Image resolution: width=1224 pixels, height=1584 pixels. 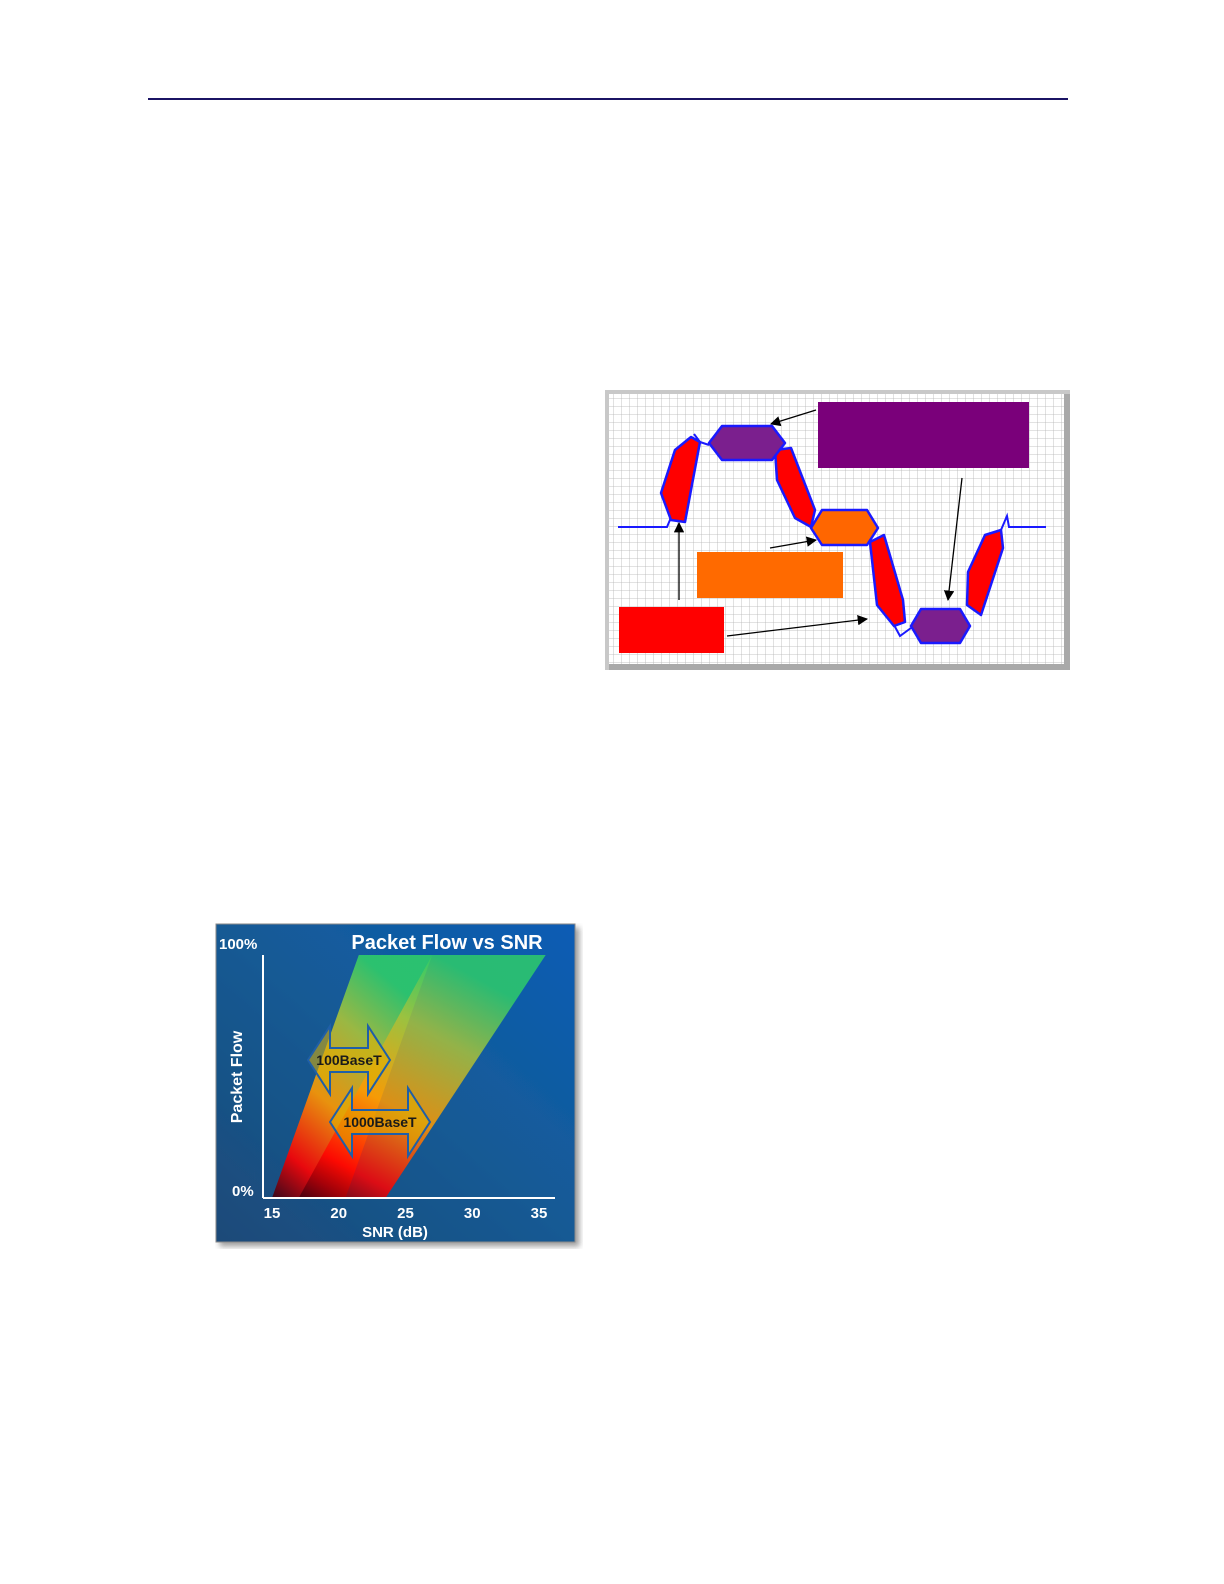 I want to click on arrow-orange-to-mid, so click(x=793, y=542).